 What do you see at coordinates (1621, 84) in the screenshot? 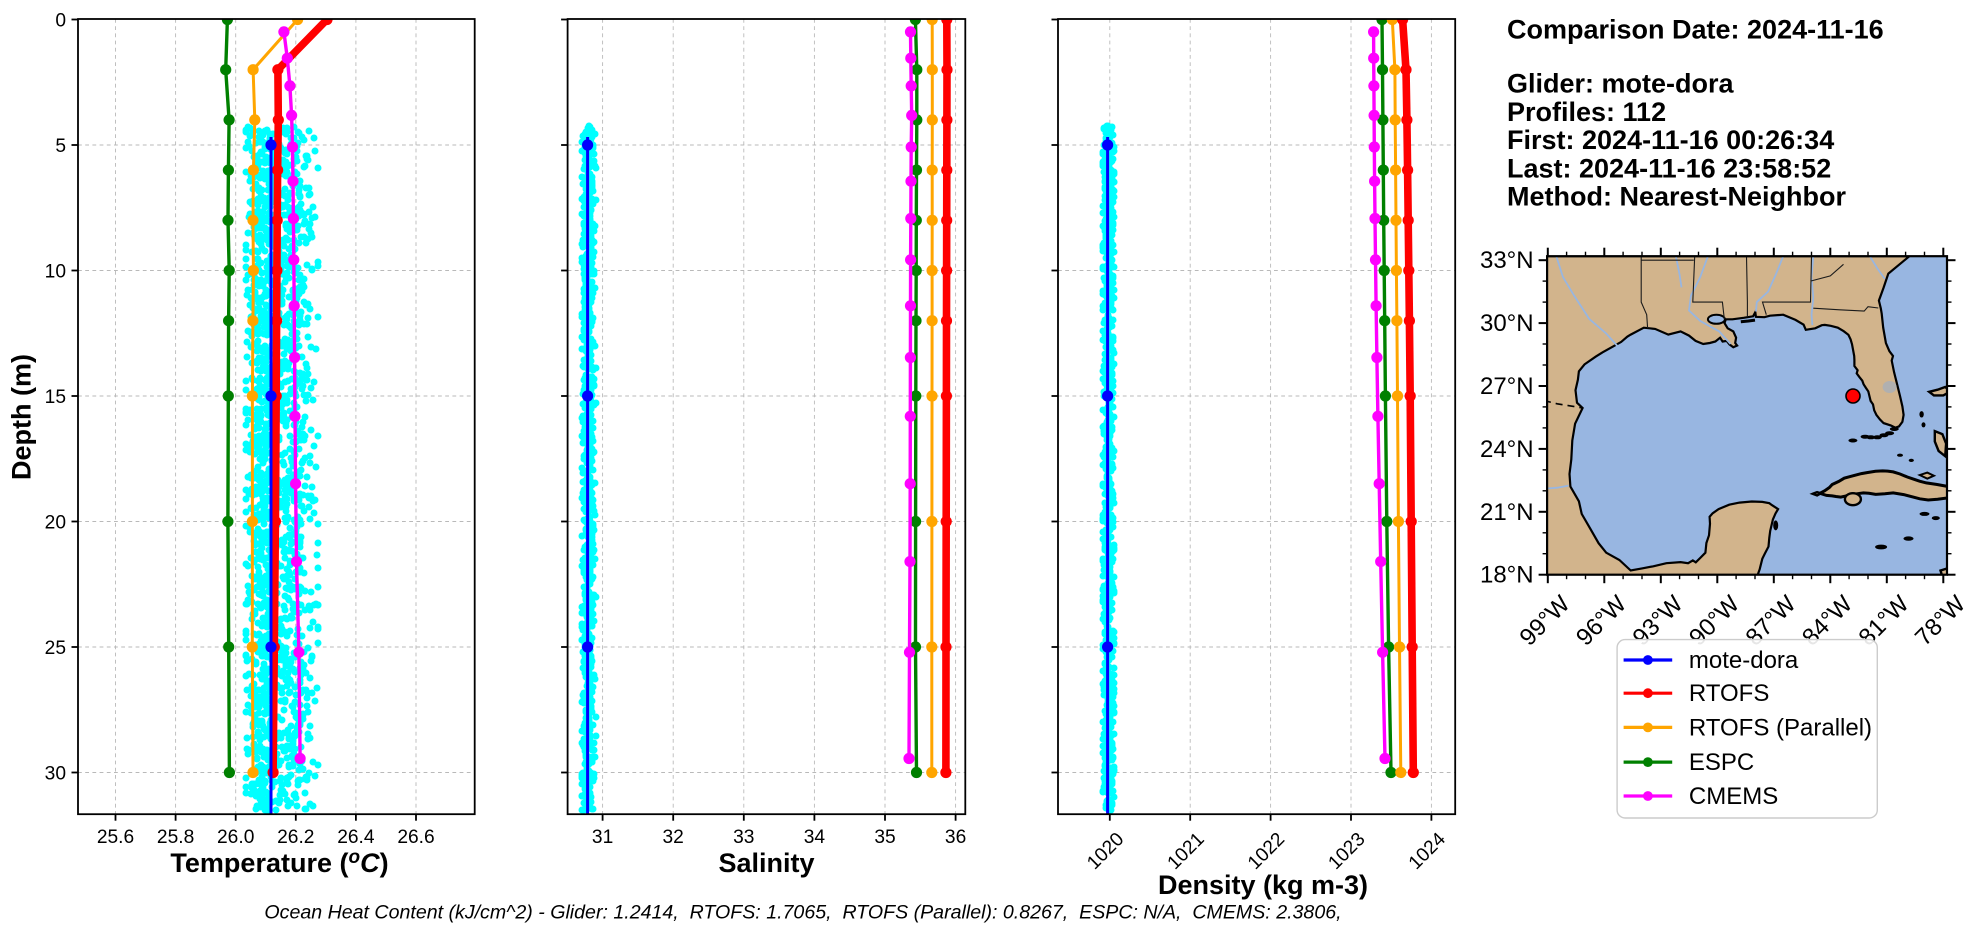
I see `svg-text: Glider: mote-dora` at bounding box center [1621, 84].